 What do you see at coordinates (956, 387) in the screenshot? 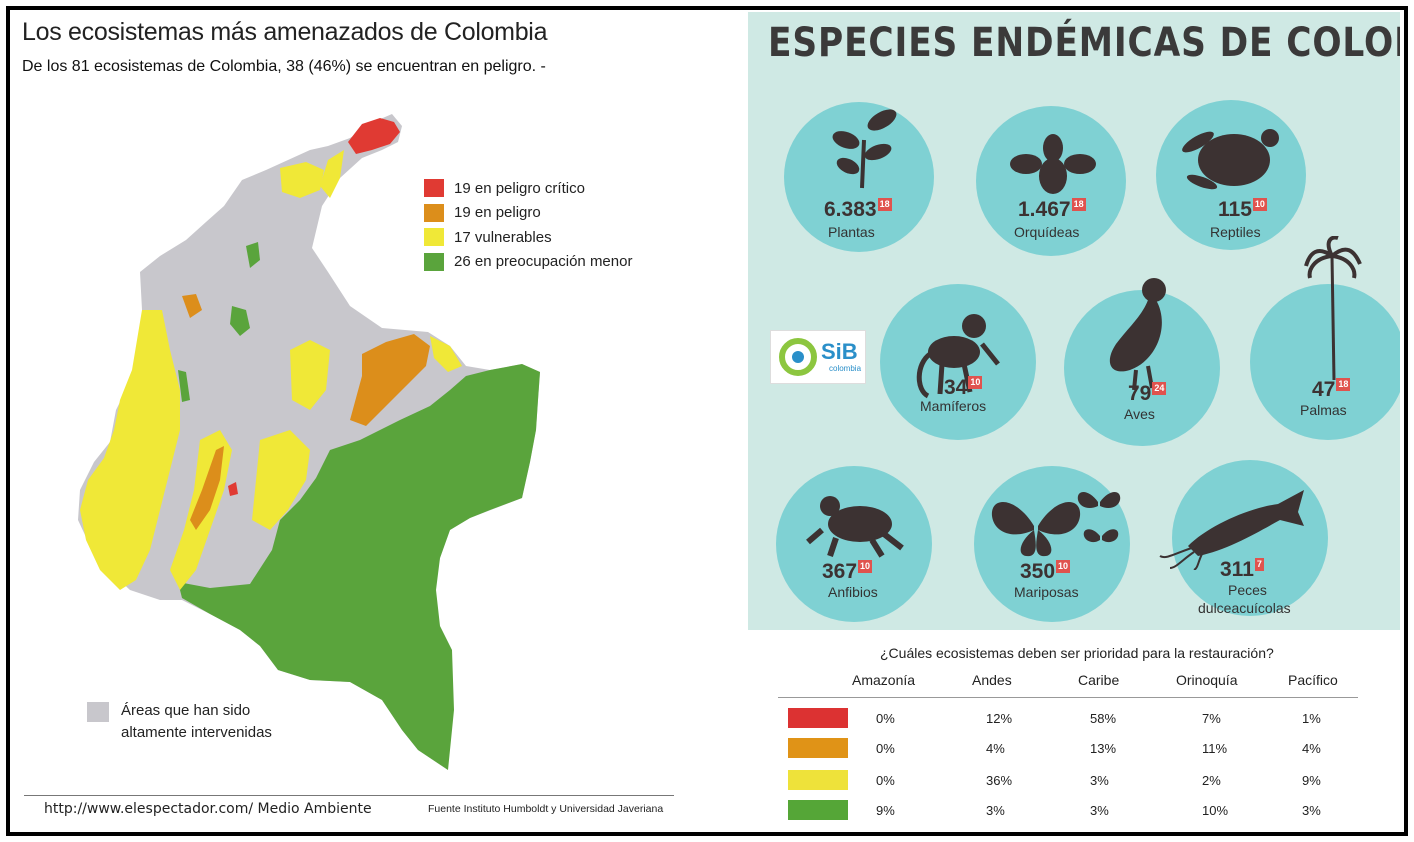
I see `species-count-value: 34` at bounding box center [956, 387].